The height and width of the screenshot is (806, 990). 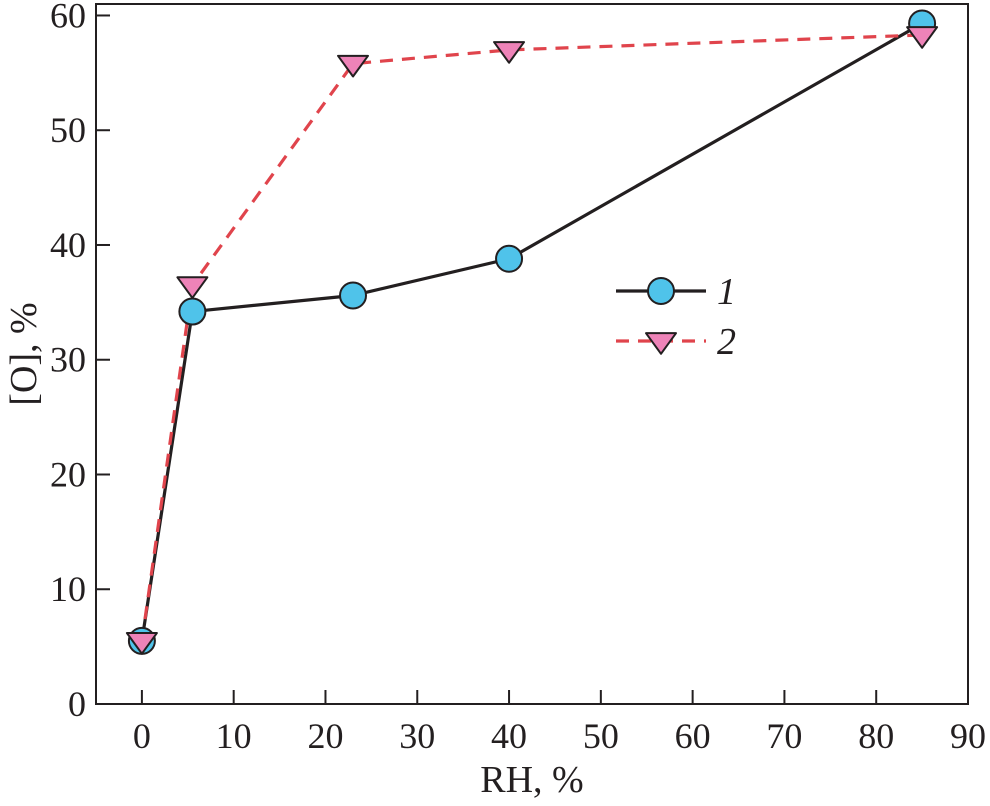 I want to click on y-axis-title: [O], %, so click(x=24, y=353).